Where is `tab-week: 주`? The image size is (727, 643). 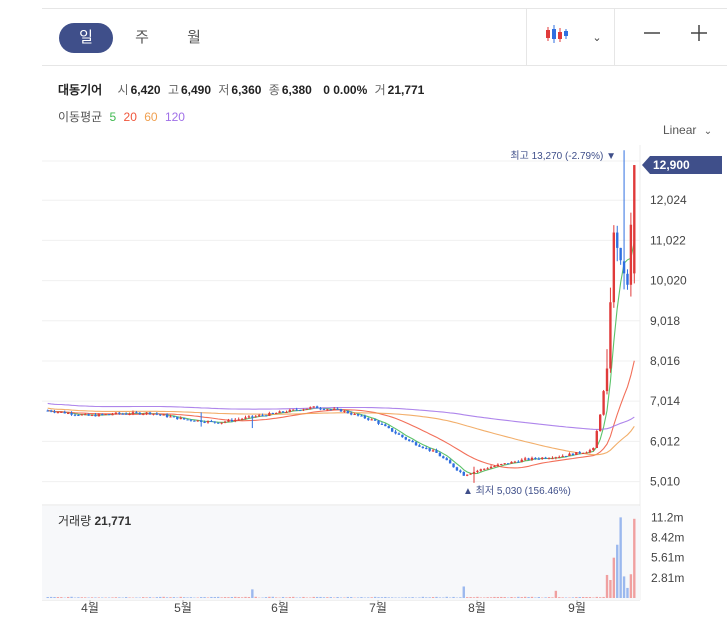 tab-week: 주 is located at coordinates (142, 37).